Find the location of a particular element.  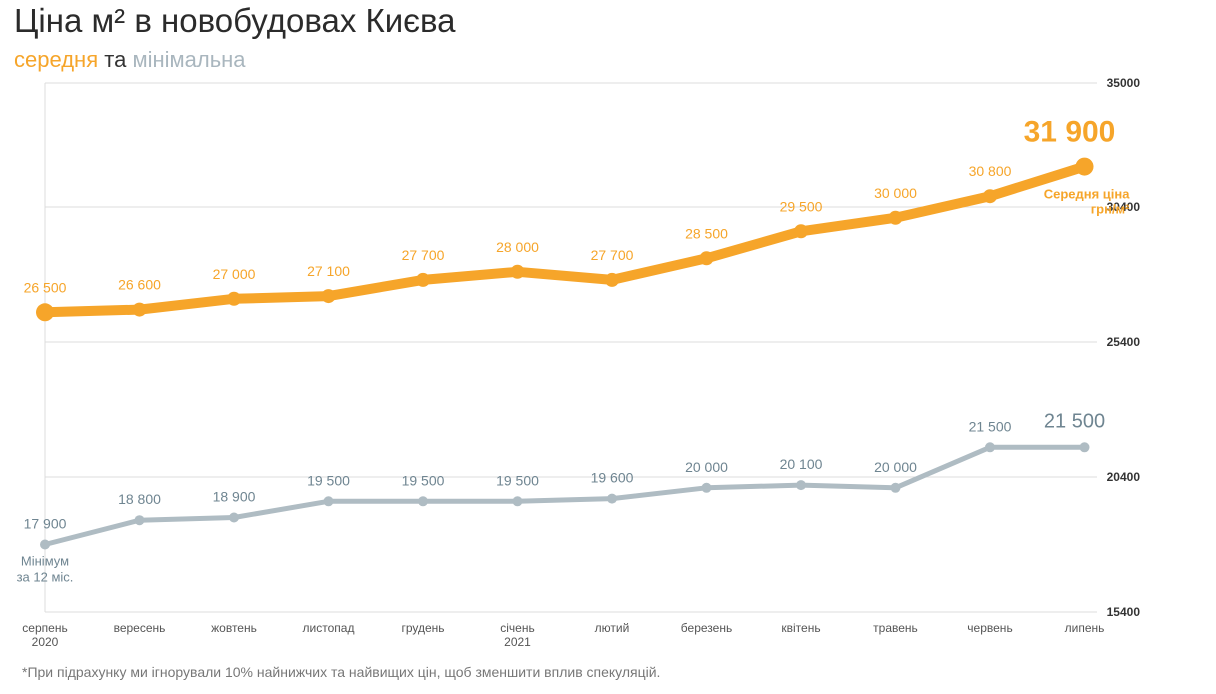

average-series-note: грн/м² is located at coordinates (1110, 209).